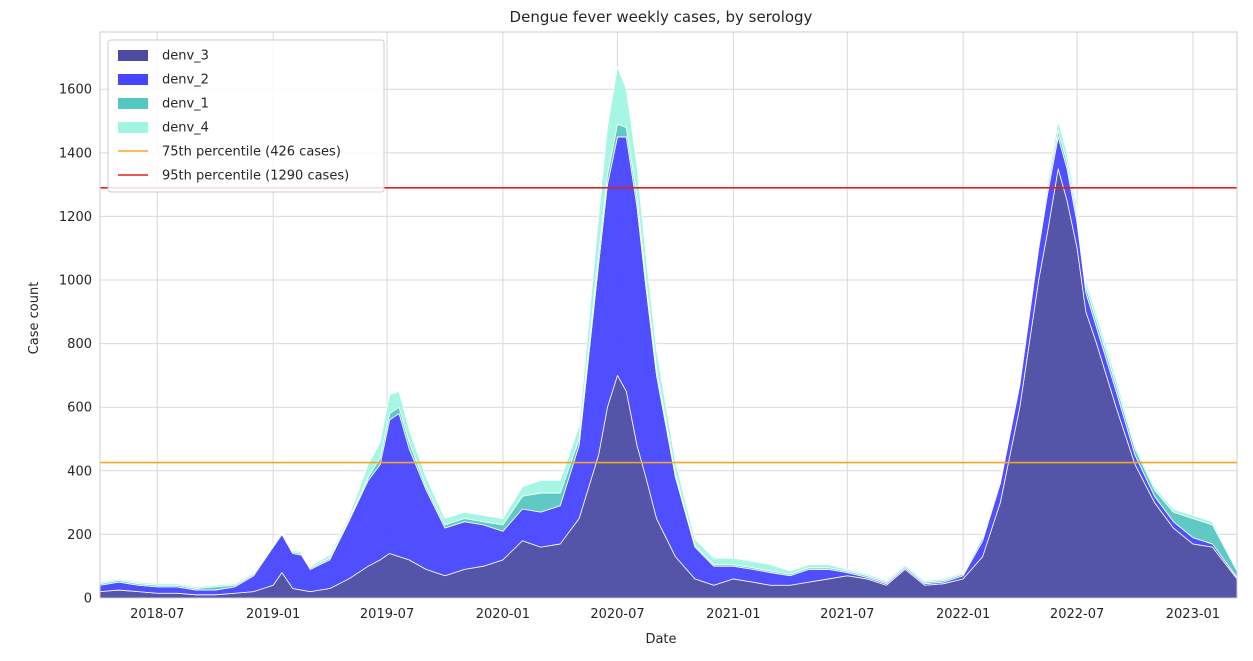 The height and width of the screenshot is (661, 1253). I want to click on legend-label: denv_3, so click(185, 56).